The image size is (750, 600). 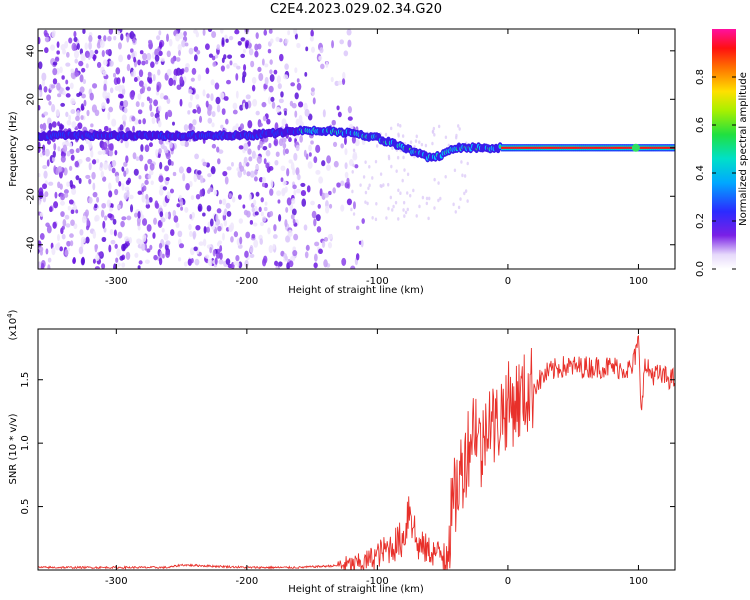 I want to click on colorbar-label: Normalized spectral amplitude, so click(x=743, y=149).